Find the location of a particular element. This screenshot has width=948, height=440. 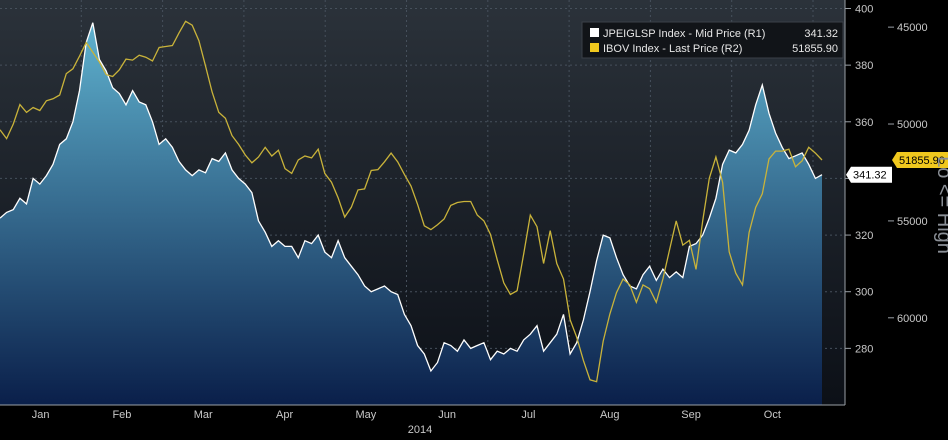

left-tick-label: 300 is located at coordinates (864, 293).